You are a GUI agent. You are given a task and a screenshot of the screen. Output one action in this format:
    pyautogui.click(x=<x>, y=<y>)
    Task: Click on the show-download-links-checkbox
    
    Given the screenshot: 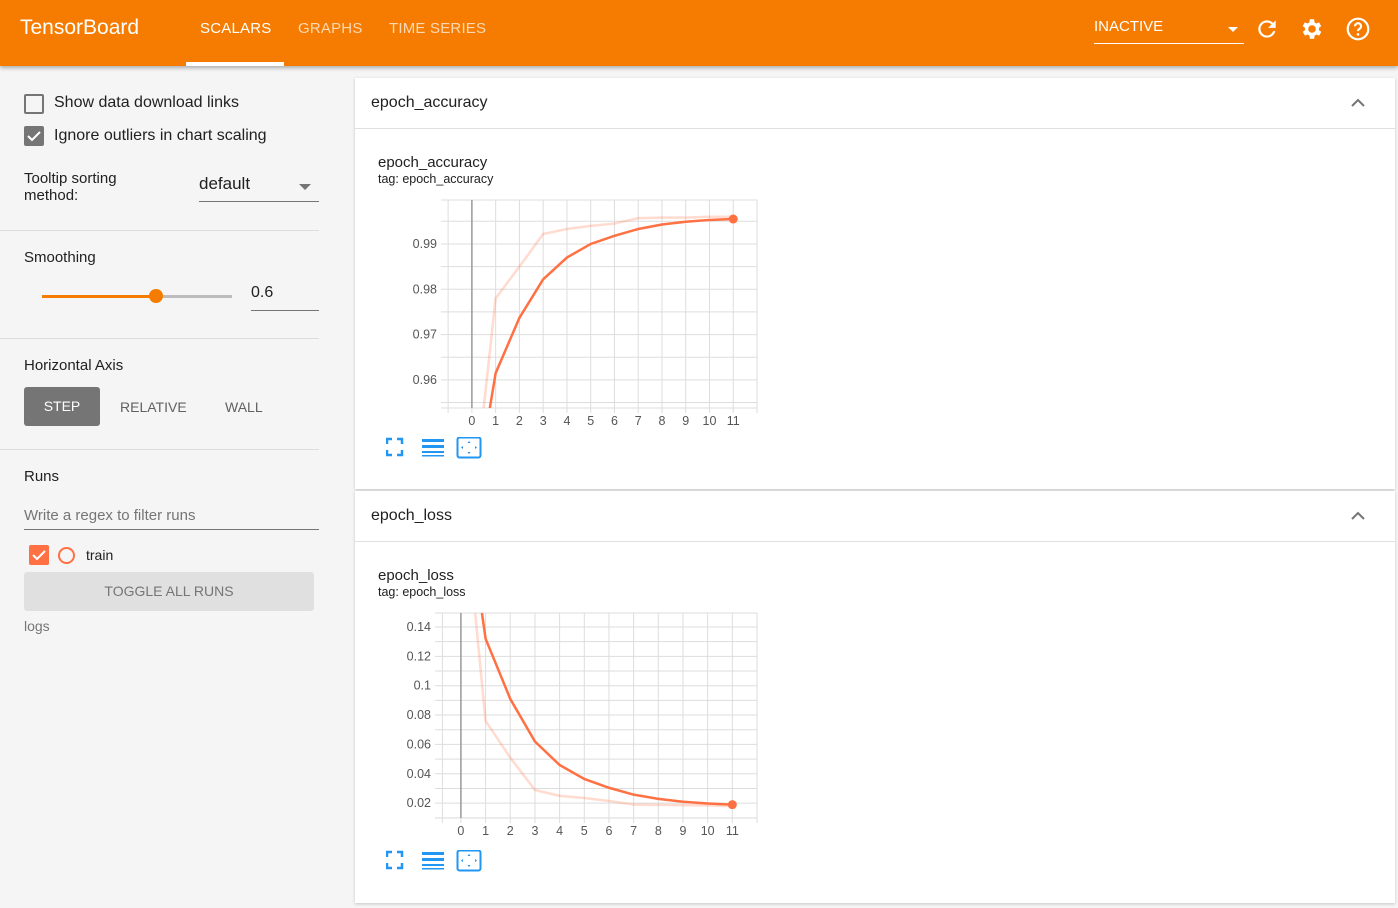 What is the action you would take?
    pyautogui.click(x=34, y=104)
    